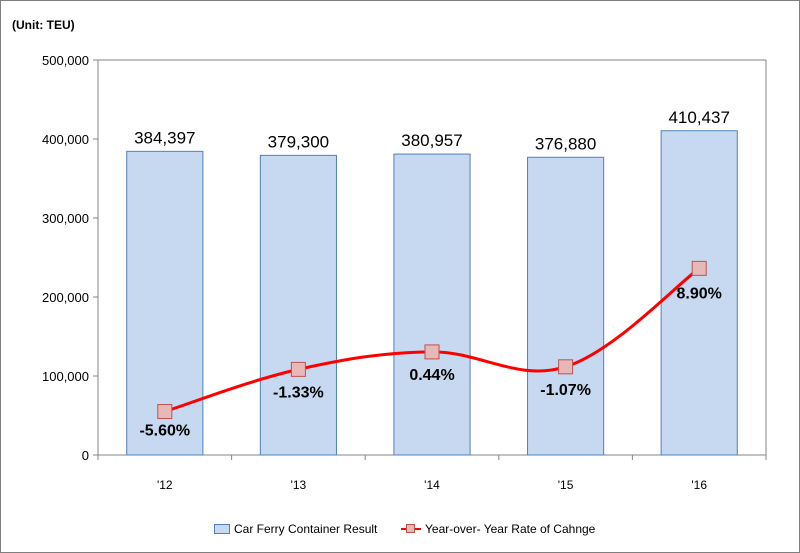 Image resolution: width=800 pixels, height=553 pixels. I want to click on rate-data-label: -1.33%, so click(298, 392).